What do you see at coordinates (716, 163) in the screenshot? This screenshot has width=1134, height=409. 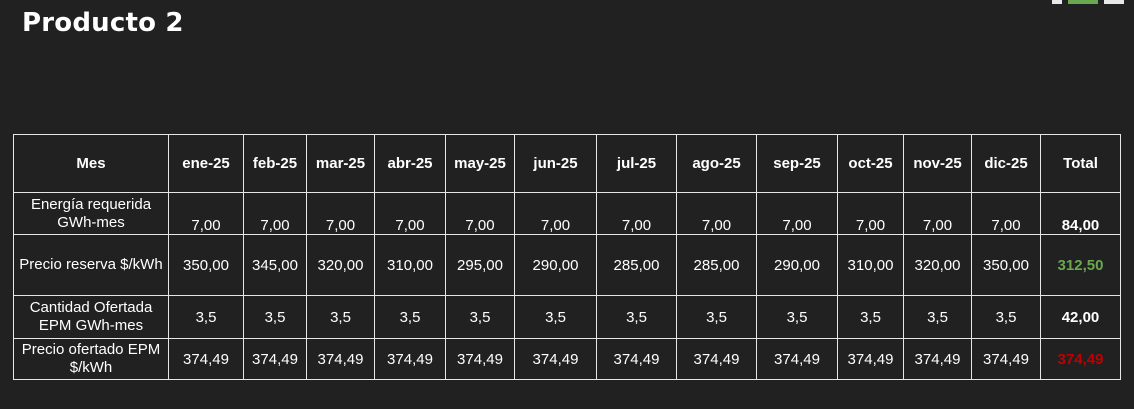 I see `header-month: ago-25` at bounding box center [716, 163].